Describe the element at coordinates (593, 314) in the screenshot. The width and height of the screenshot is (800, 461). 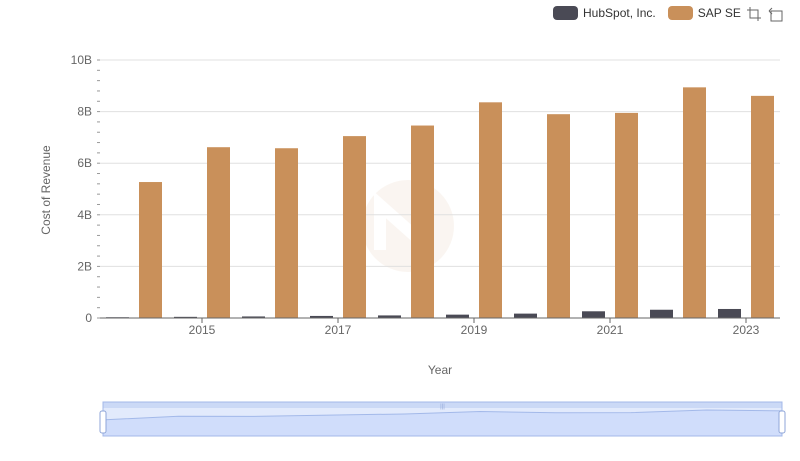
I see `bar-hubspot-2021` at that location.